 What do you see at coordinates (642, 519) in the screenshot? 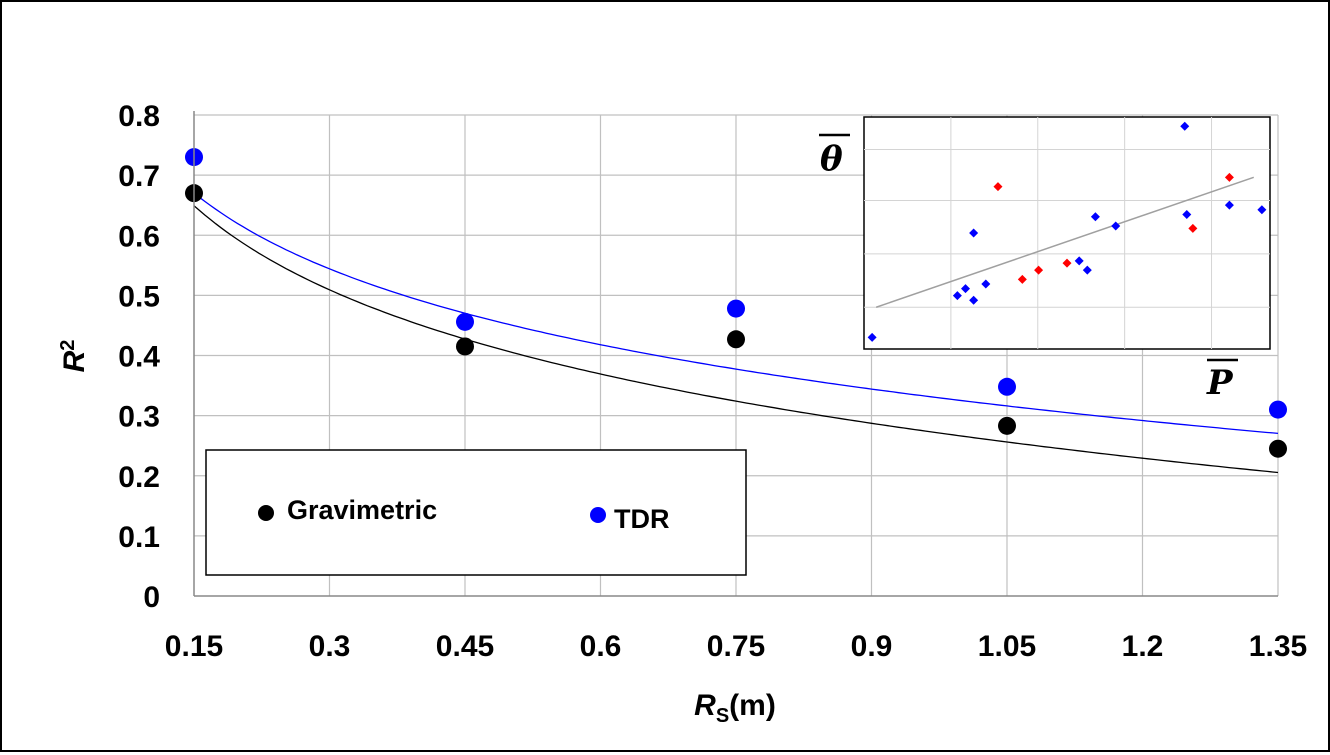
I see `legend-label-tdr: TDR` at bounding box center [642, 519].